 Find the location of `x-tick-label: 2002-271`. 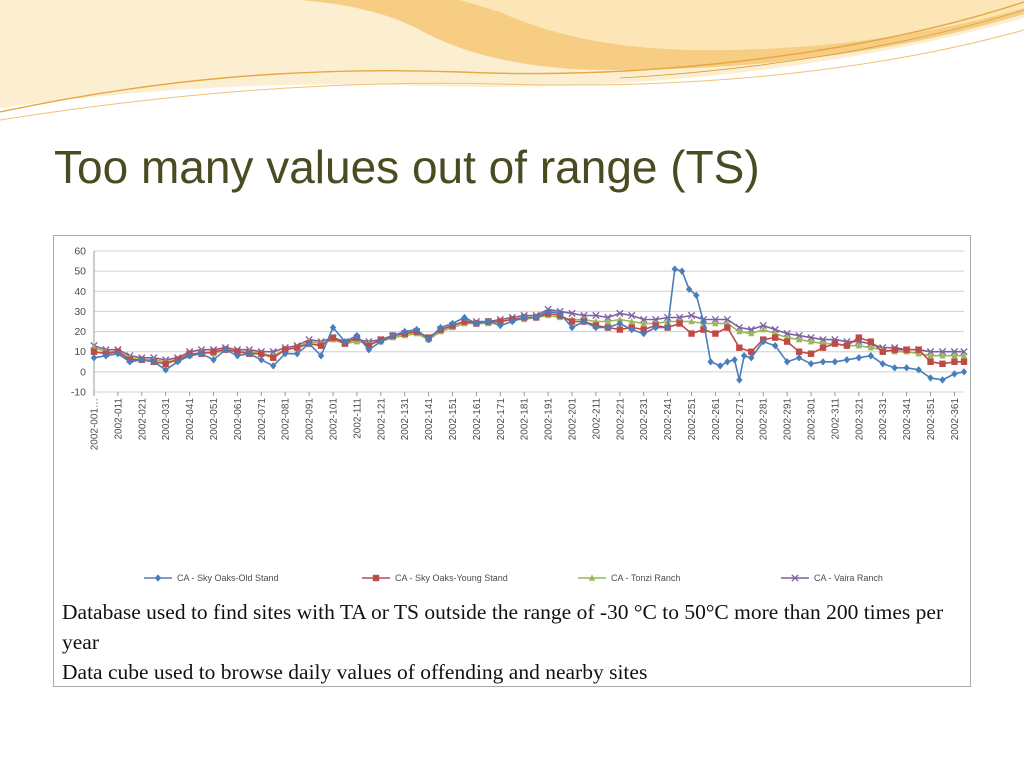

x-tick-label: 2002-271 is located at coordinates (740, 419).